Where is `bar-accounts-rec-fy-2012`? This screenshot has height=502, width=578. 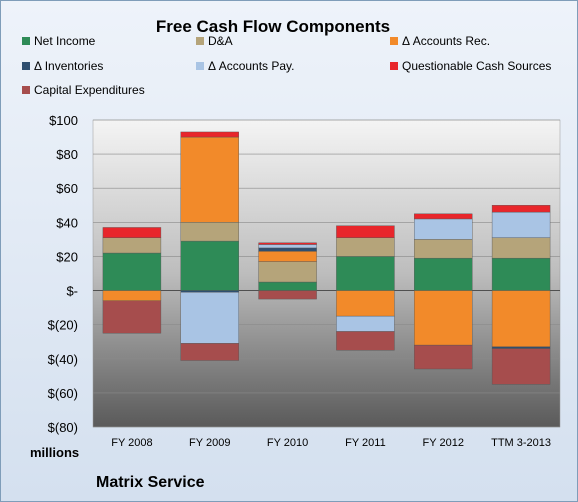
bar-accounts-rec-fy-2012 is located at coordinates (443, 318).